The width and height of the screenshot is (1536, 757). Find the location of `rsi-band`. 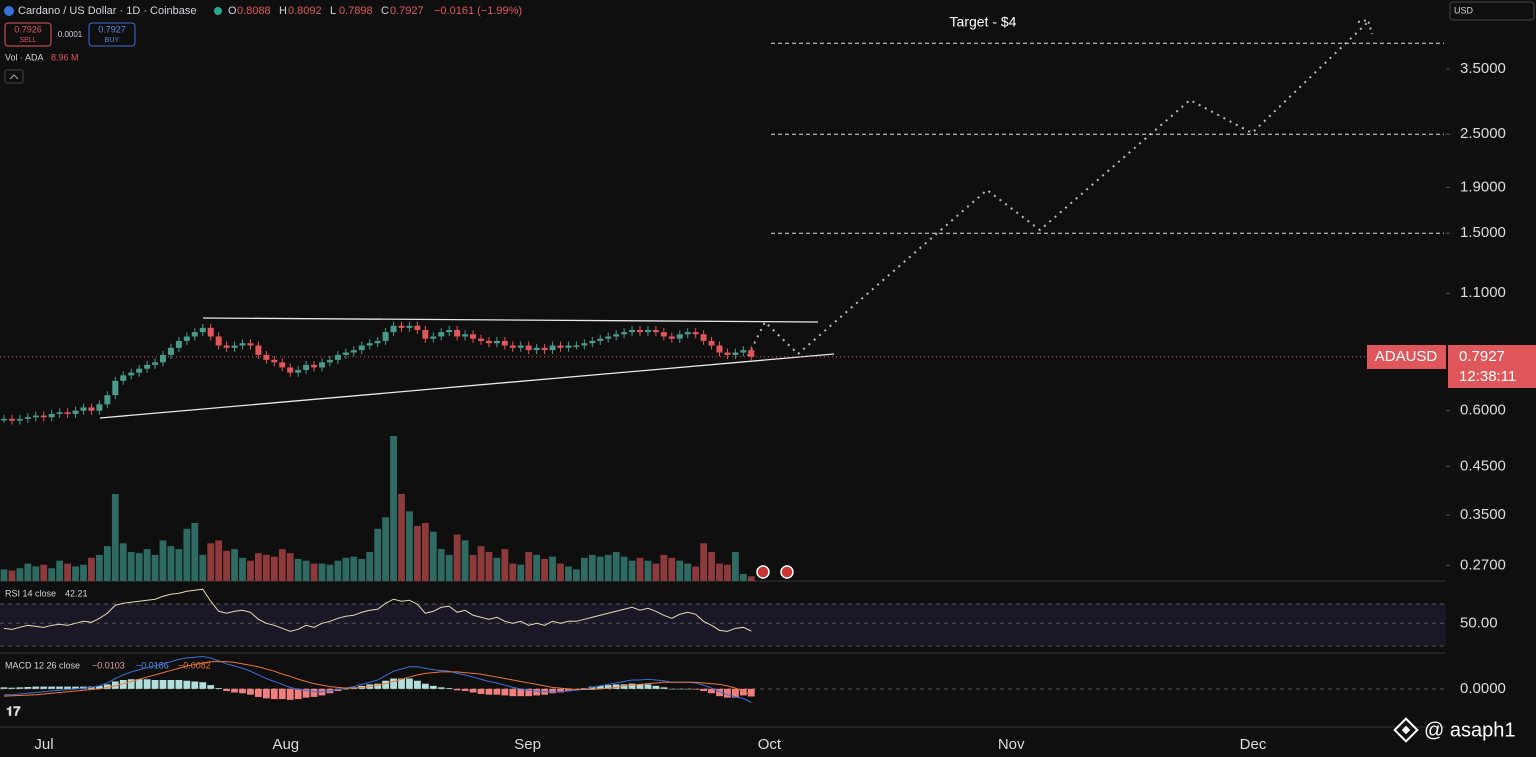

rsi-band is located at coordinates (723, 625).